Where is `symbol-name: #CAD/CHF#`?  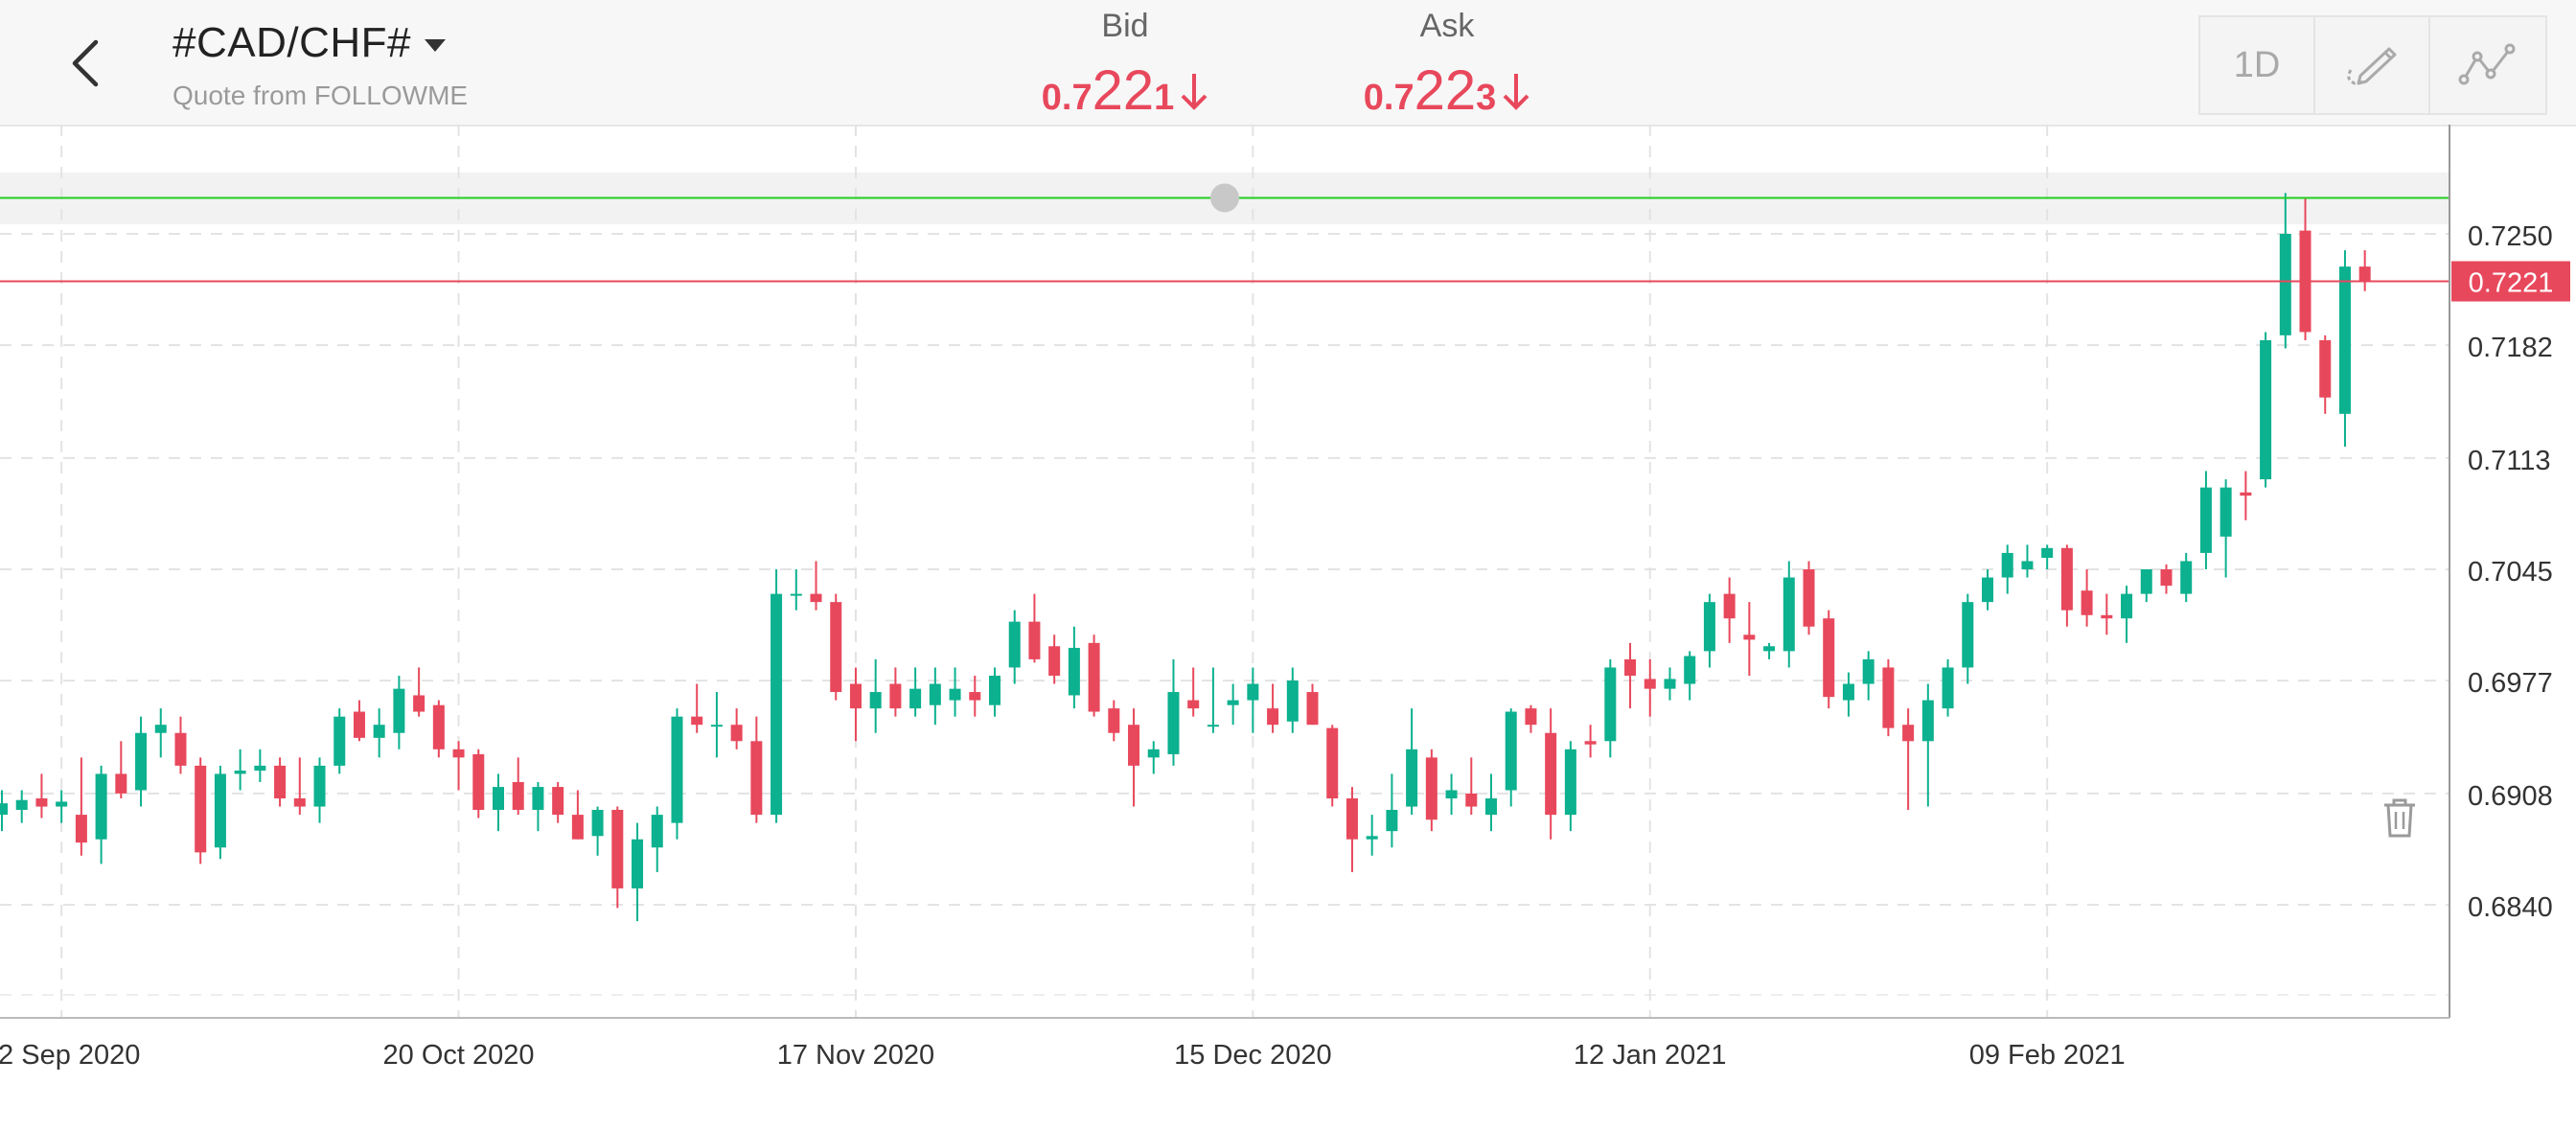
symbol-name: #CAD/CHF# is located at coordinates (291, 43).